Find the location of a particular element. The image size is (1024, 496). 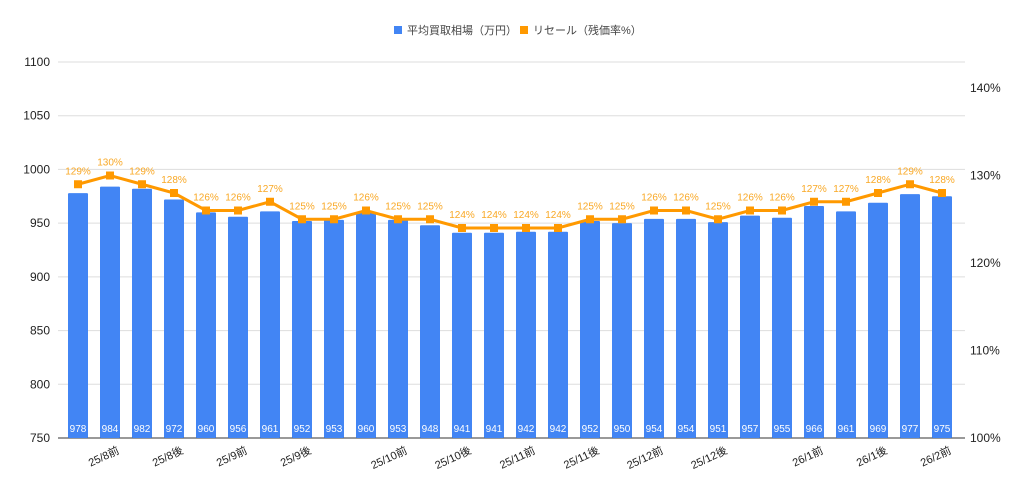

bar-data-label: 954 is located at coordinates (654, 429).